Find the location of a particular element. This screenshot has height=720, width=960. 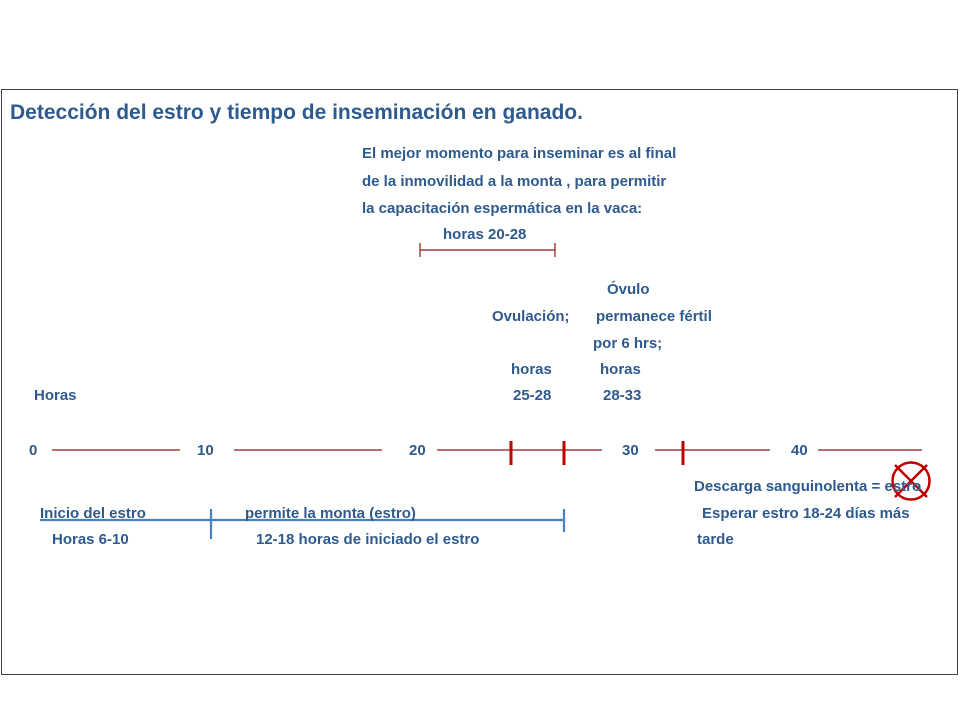

crossed-circle-icon is located at coordinates (911, 481).